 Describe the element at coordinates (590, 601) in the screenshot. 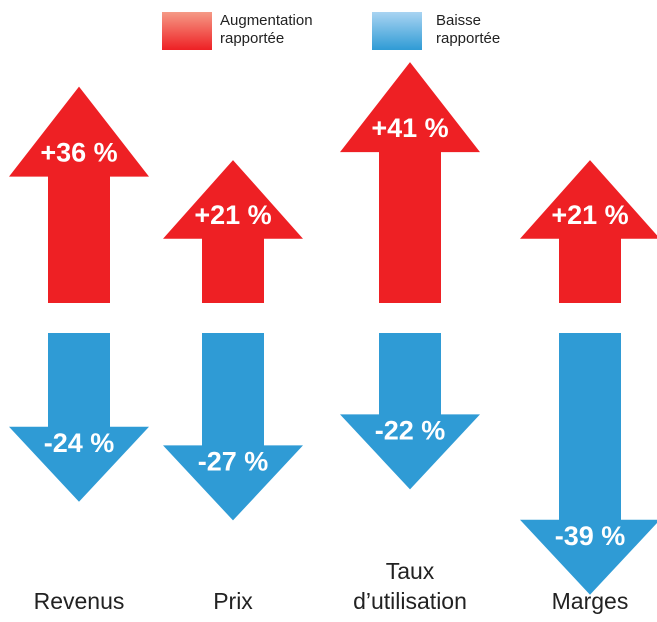

I see `category-label: Marges` at that location.